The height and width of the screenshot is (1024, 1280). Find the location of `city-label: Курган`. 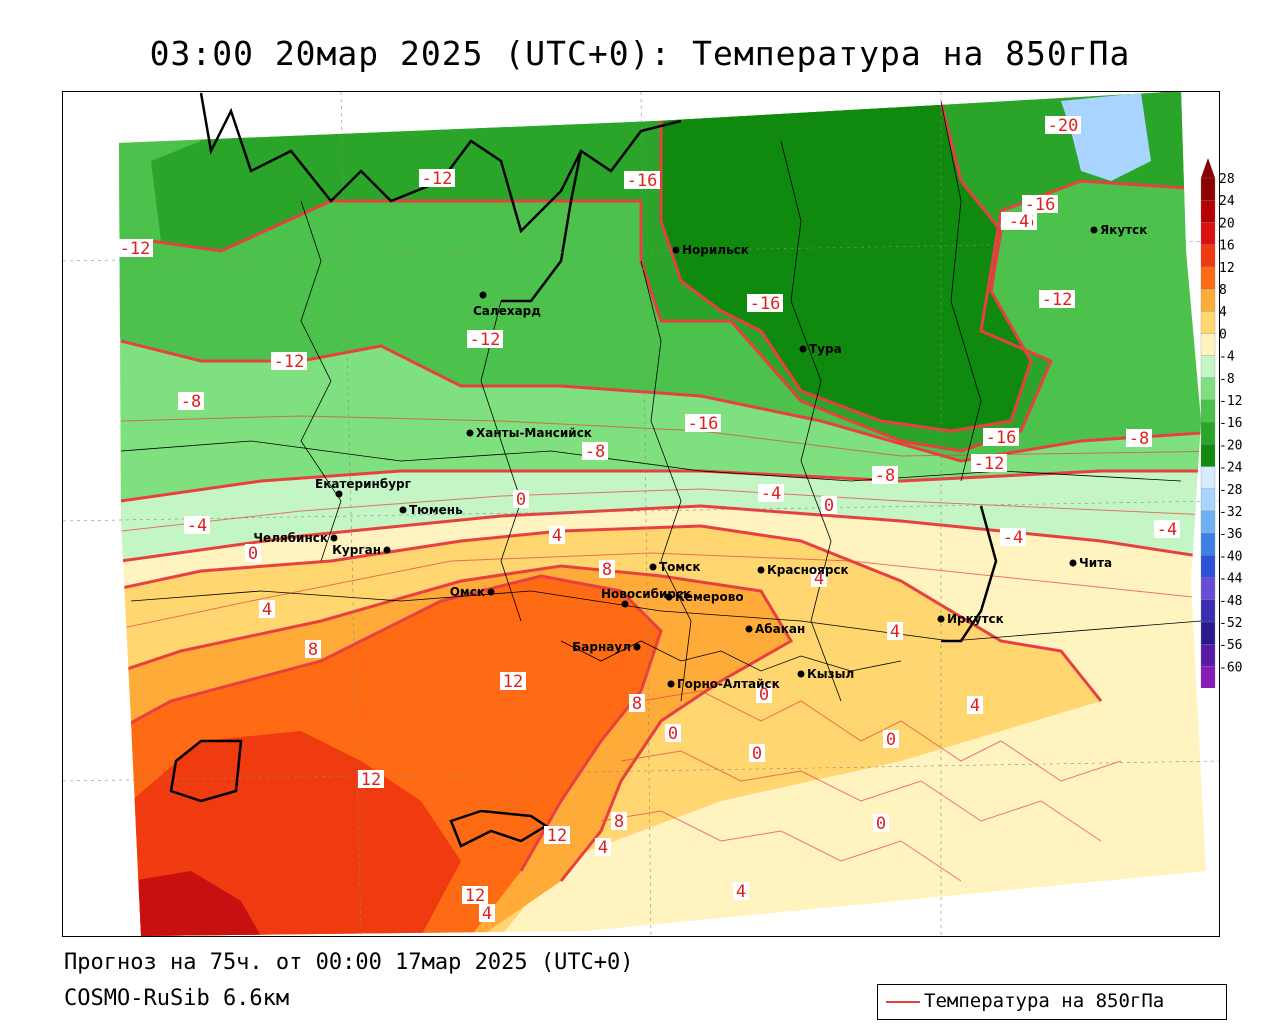

city-label: Курган is located at coordinates (356, 550).